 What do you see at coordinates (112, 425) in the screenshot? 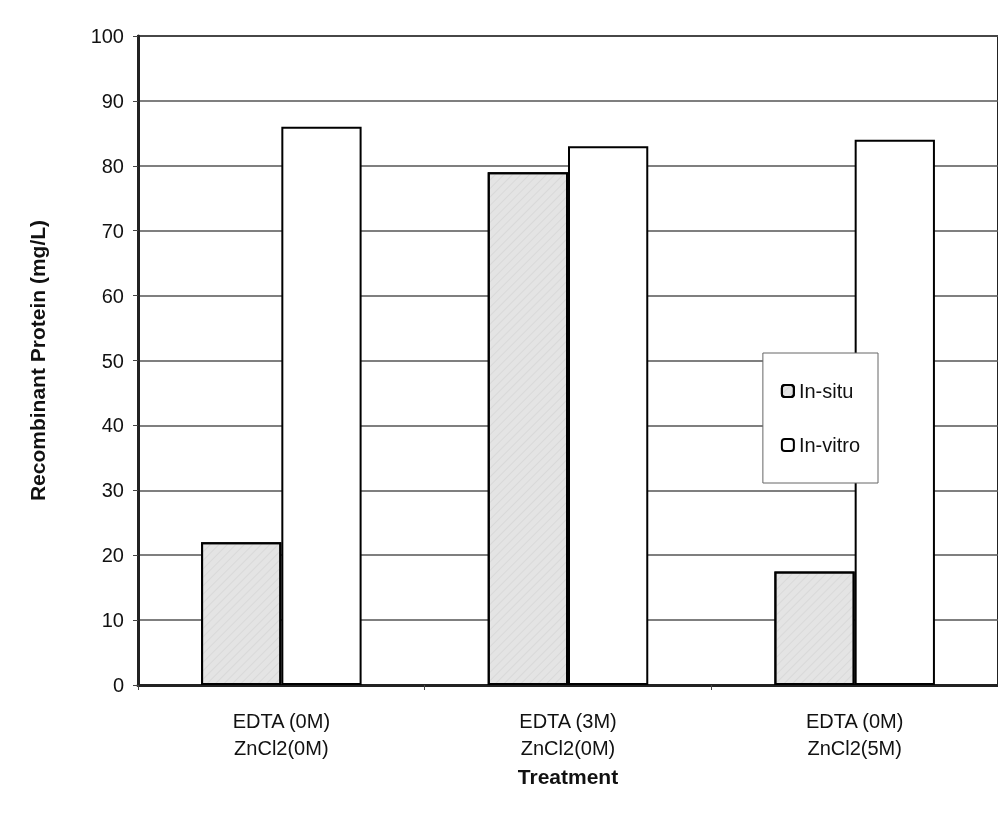
I see `y-tick-label: 40` at bounding box center [112, 425].